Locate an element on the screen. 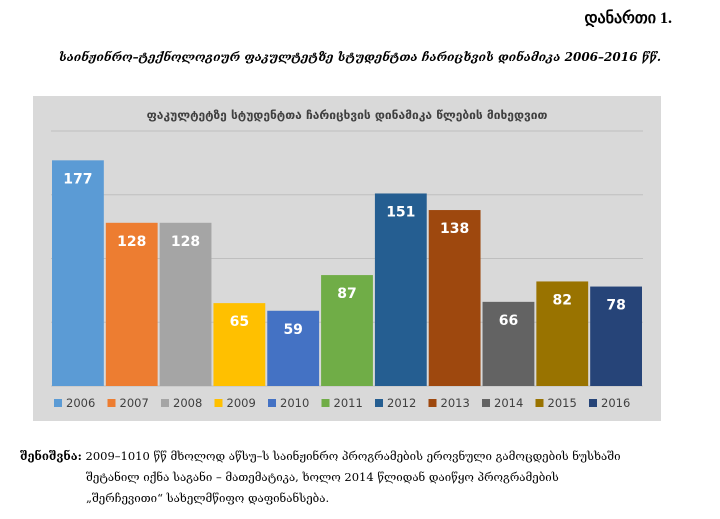  data-label-2015: 82 is located at coordinates (562, 300).